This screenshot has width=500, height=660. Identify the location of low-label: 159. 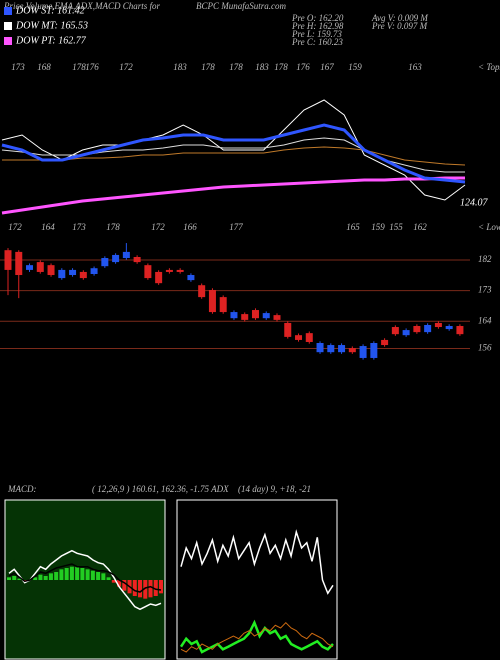
(378, 227).